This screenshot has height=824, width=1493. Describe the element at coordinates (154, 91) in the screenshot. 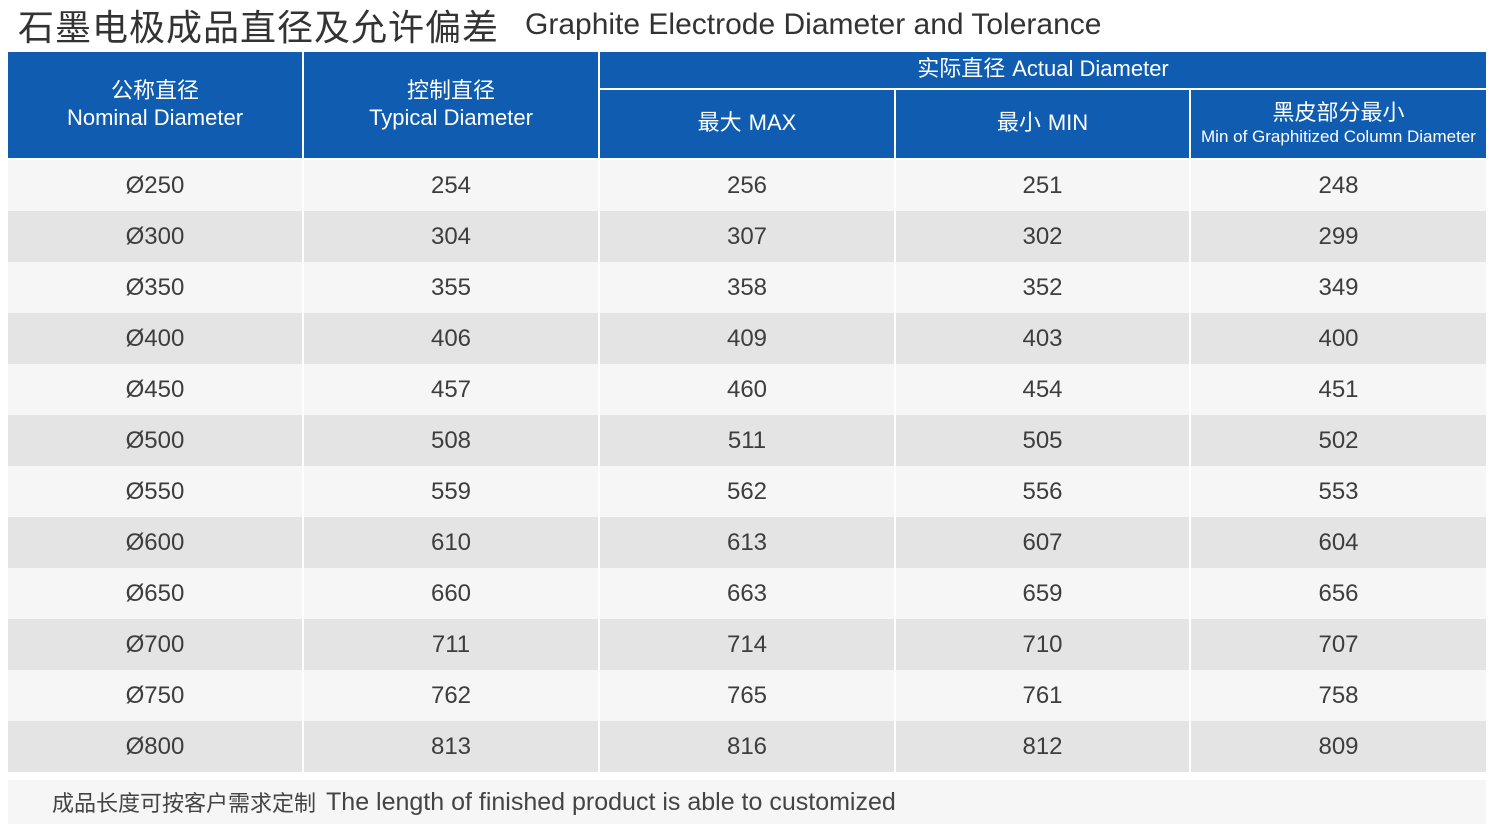

I see `header-nominal-cn: 公称直径` at that location.